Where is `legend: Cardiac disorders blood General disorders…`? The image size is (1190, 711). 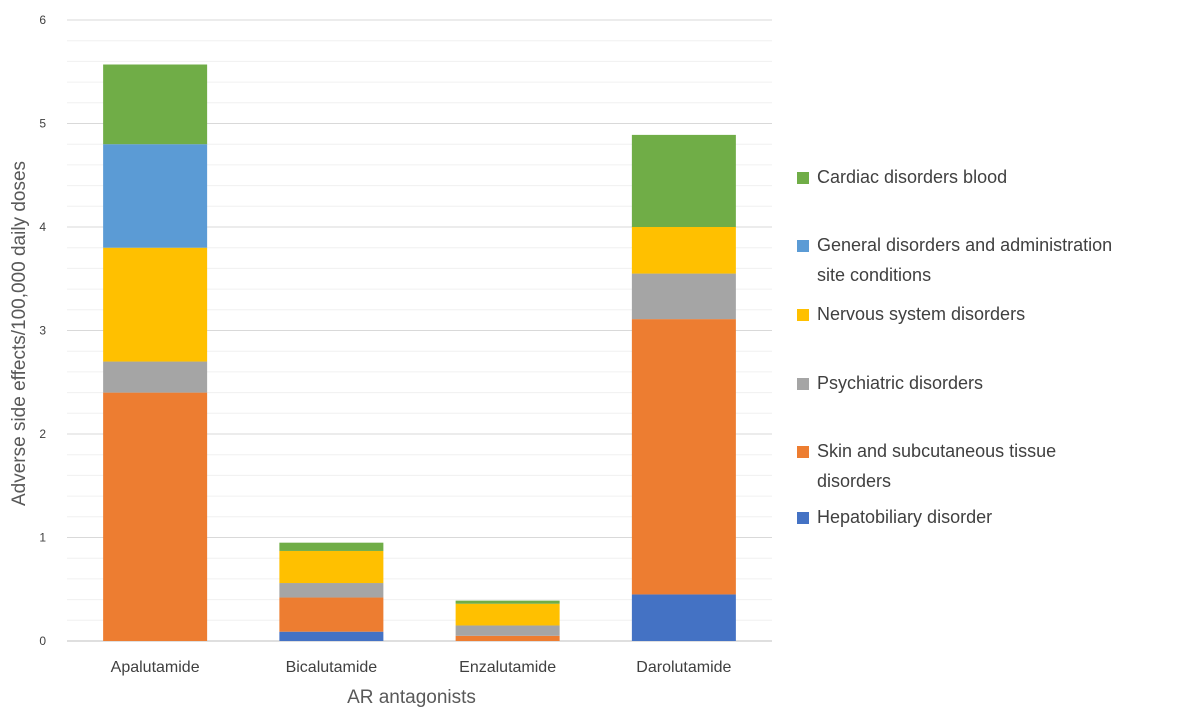 legend: Cardiac disorders blood General disorders… is located at coordinates (954, 347).